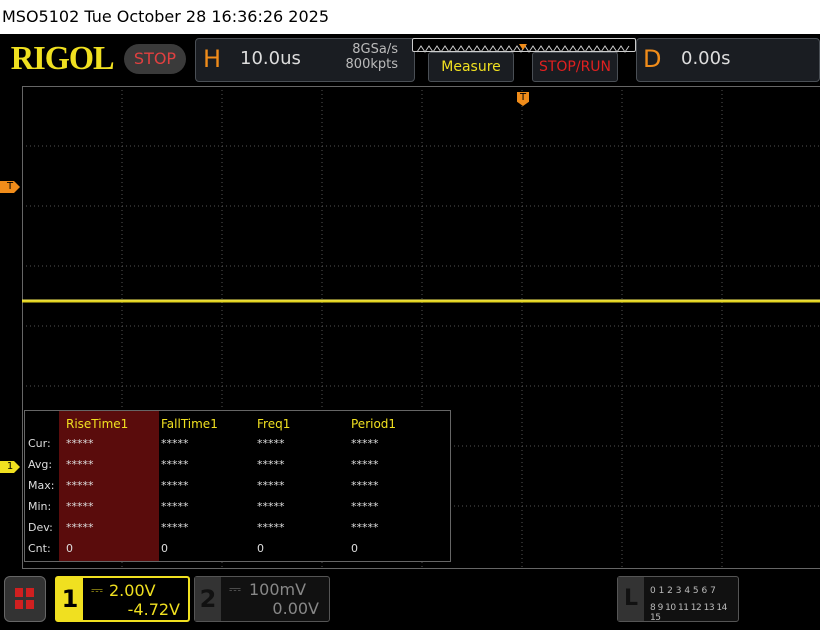 This screenshot has height=630, width=820. What do you see at coordinates (10, 467) in the screenshot?
I see `ch1-offset-marker: 1` at bounding box center [10, 467].